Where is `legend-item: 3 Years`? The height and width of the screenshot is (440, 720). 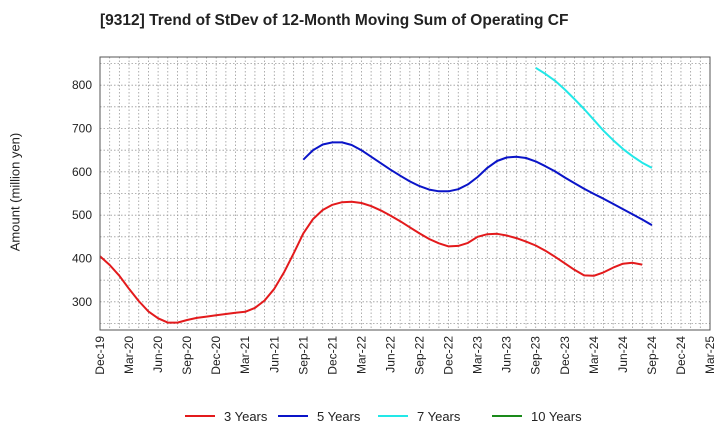 legend-item: 3 Years is located at coordinates (226, 416).